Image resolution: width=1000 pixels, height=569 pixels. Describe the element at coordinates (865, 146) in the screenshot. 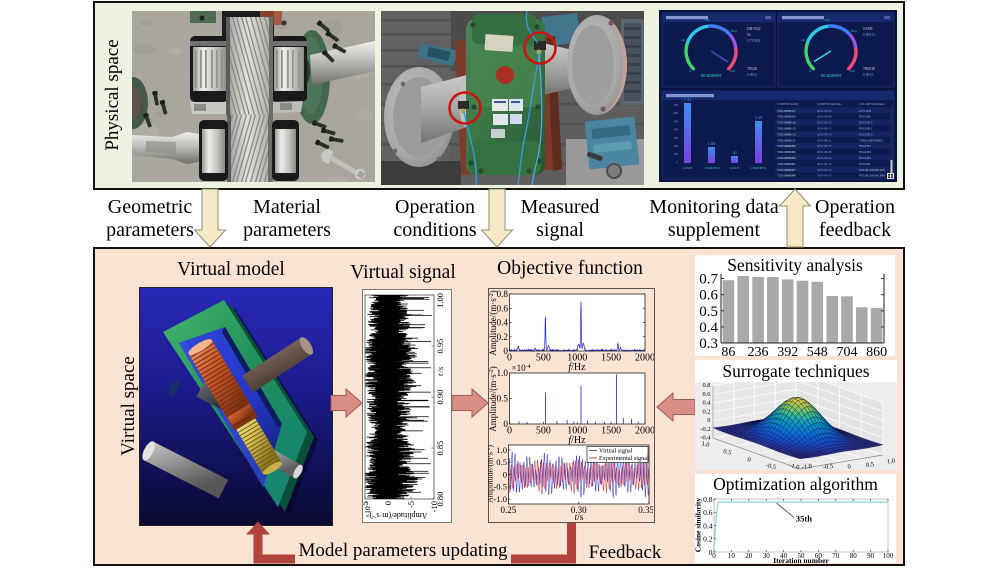

I see `svg-text: 87GZ281` at that location.